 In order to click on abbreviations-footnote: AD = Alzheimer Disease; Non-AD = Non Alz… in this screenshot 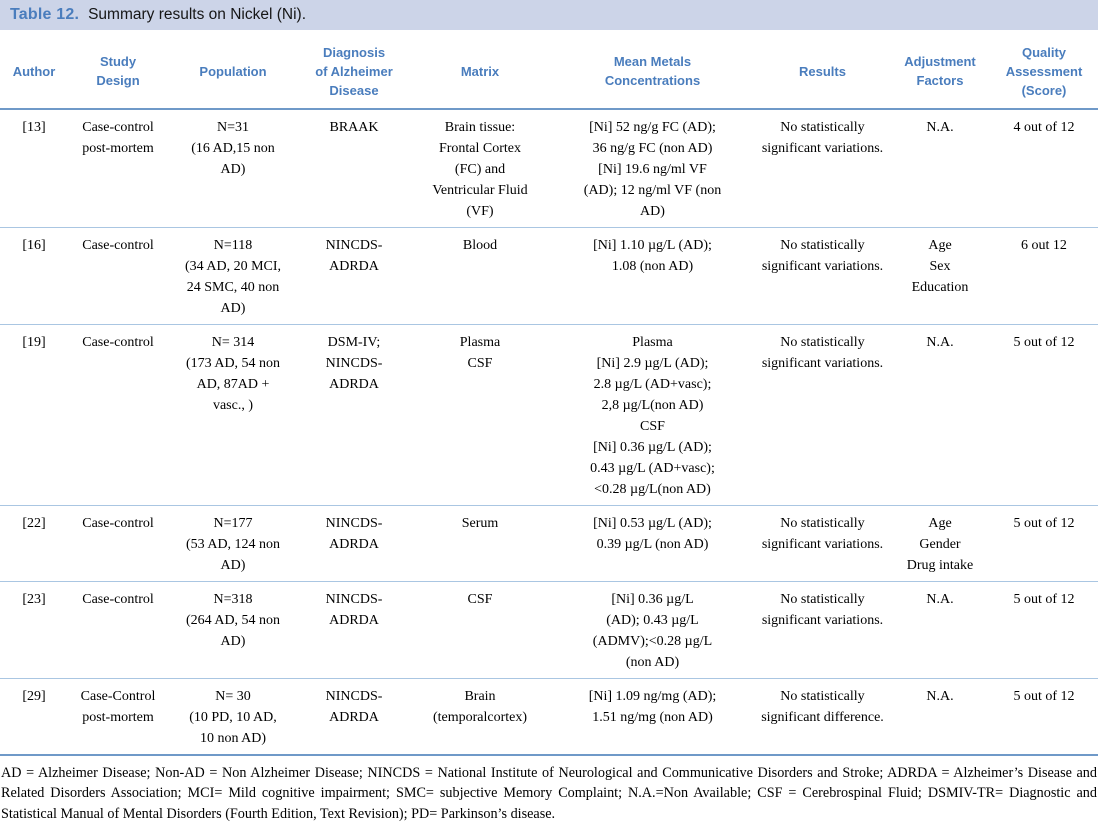, I will do `click(549, 793)`.